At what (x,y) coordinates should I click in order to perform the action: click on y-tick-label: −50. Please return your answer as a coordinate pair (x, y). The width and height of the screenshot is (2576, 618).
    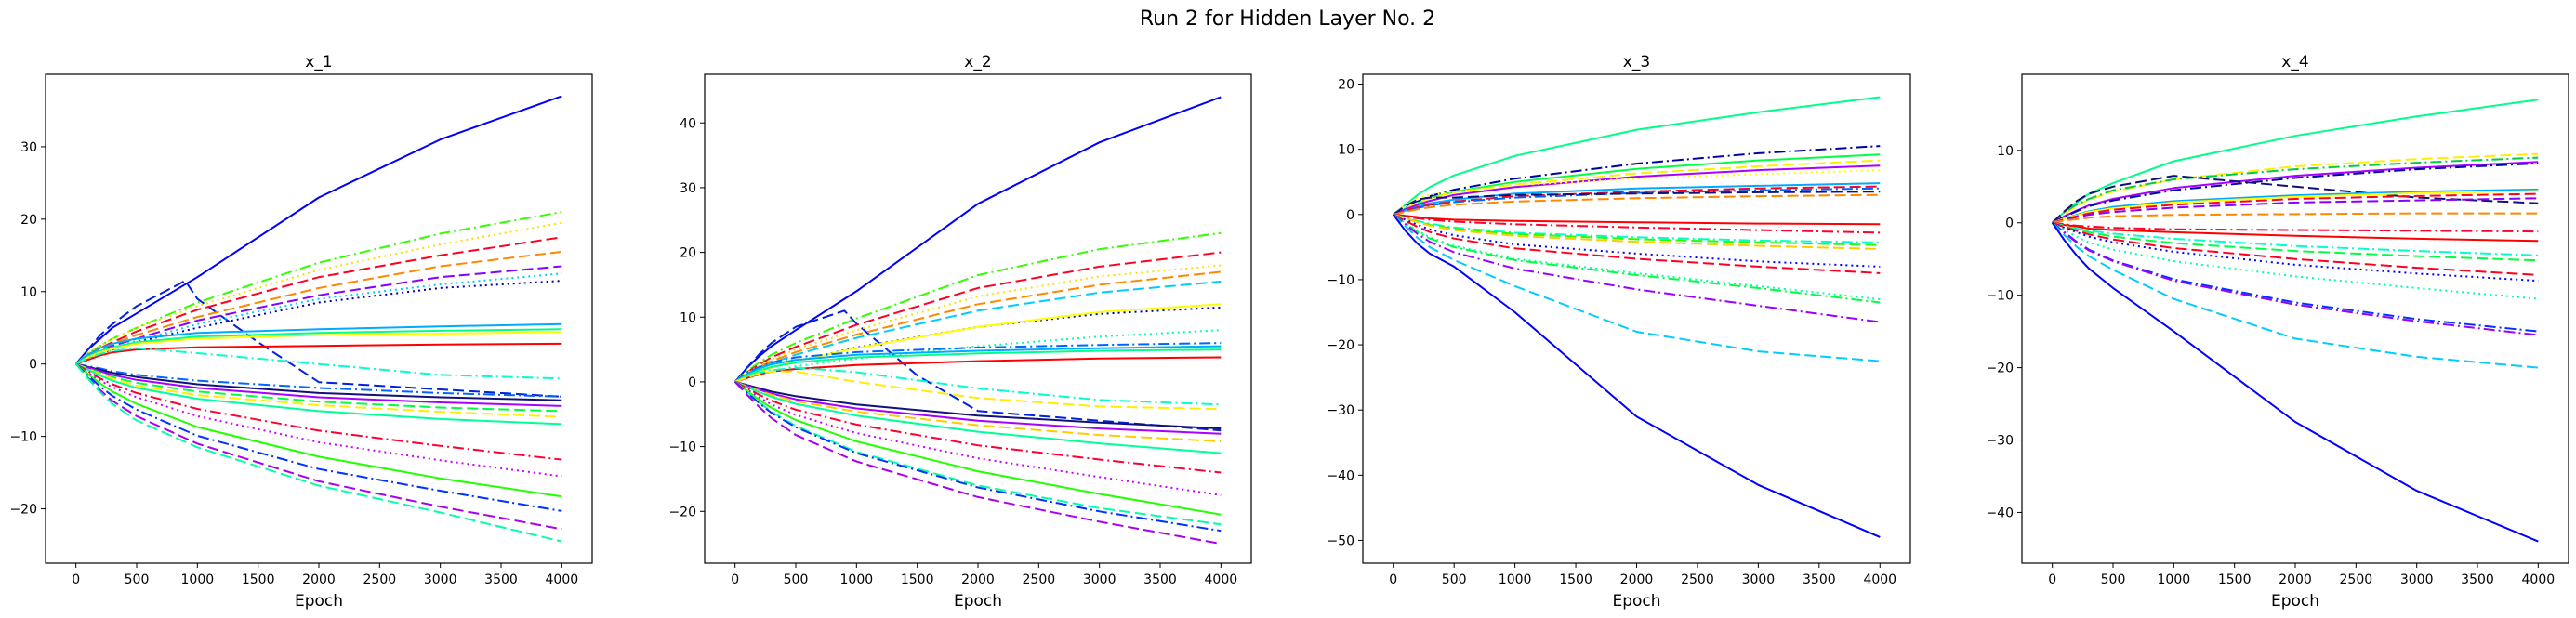
    Looking at the image, I should click on (1340, 540).